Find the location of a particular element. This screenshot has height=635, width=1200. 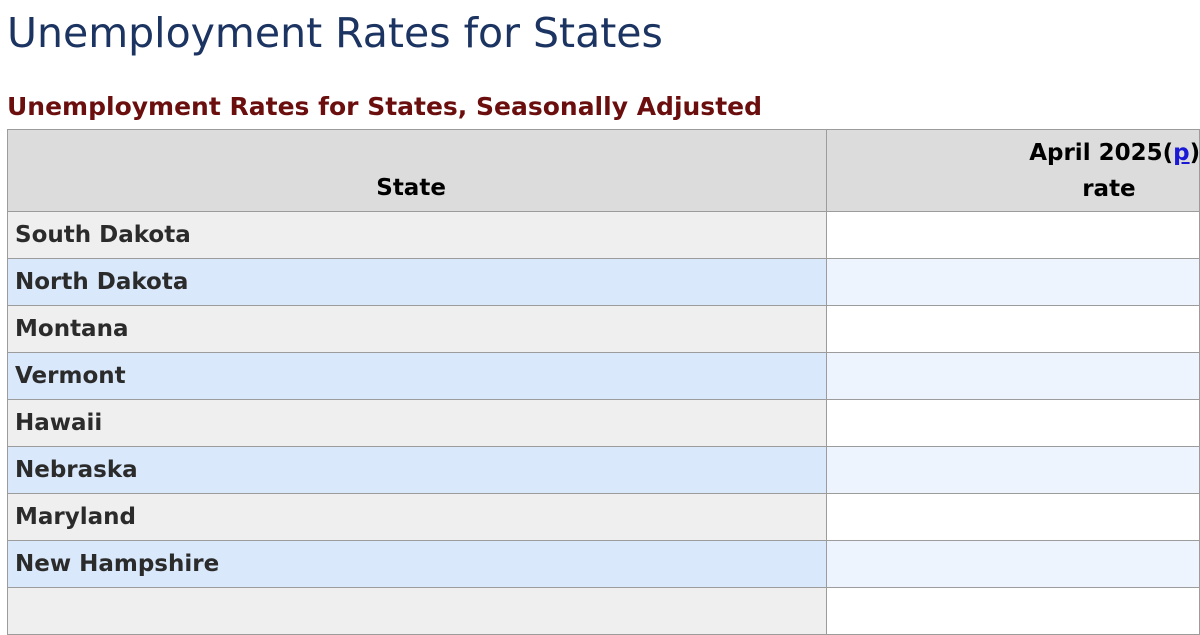

state-column-header: State is located at coordinates (417, 170).